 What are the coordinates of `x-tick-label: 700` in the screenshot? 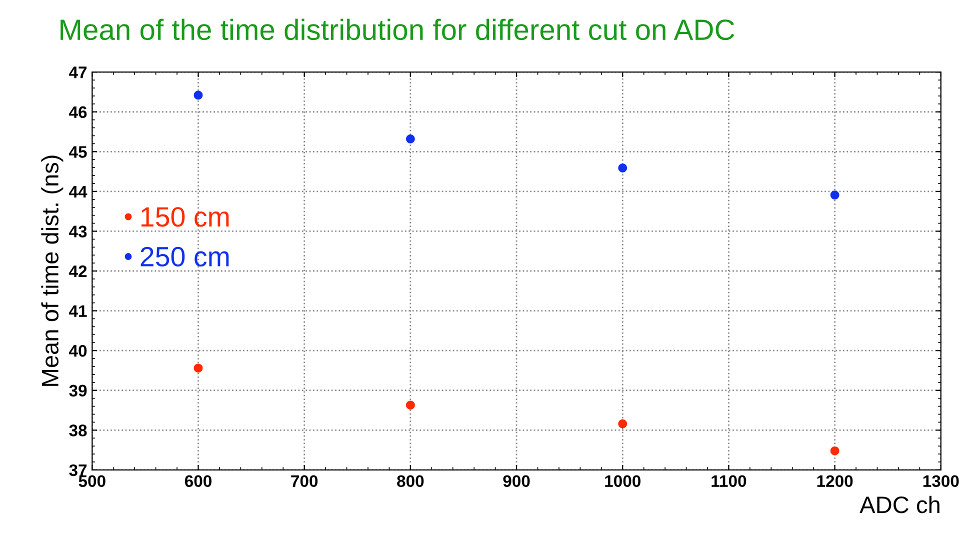 It's located at (304, 481).